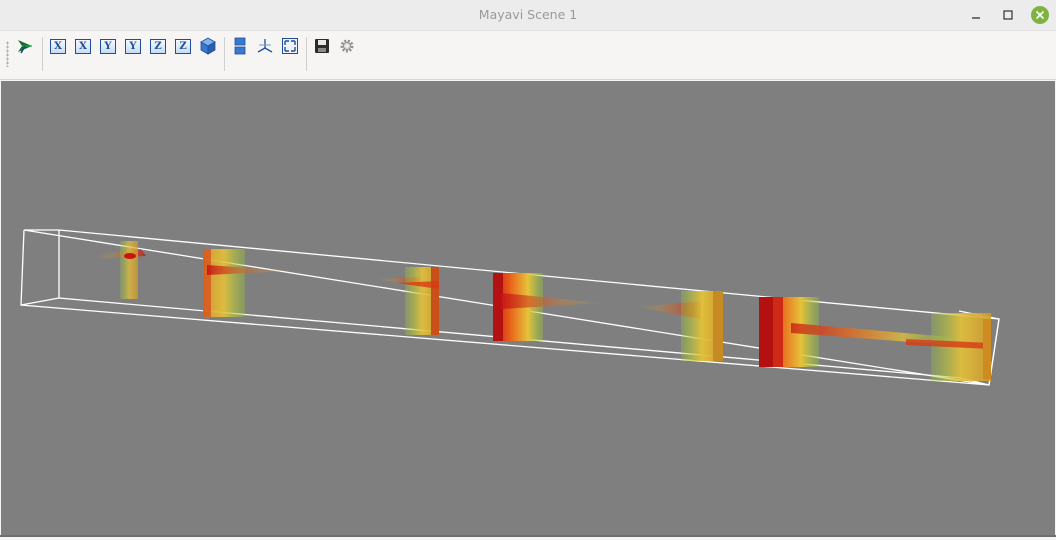  I want to click on window-title: Mayavi Scene 1, so click(528, 14).